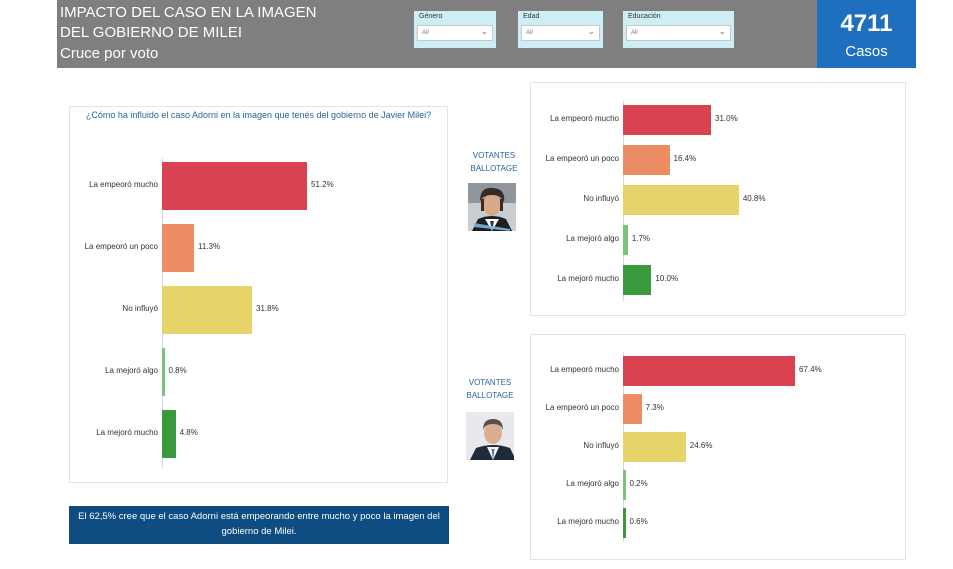 The width and height of the screenshot is (953, 569). What do you see at coordinates (638, 521) in the screenshot?
I see `data-label: 0.6%` at bounding box center [638, 521].